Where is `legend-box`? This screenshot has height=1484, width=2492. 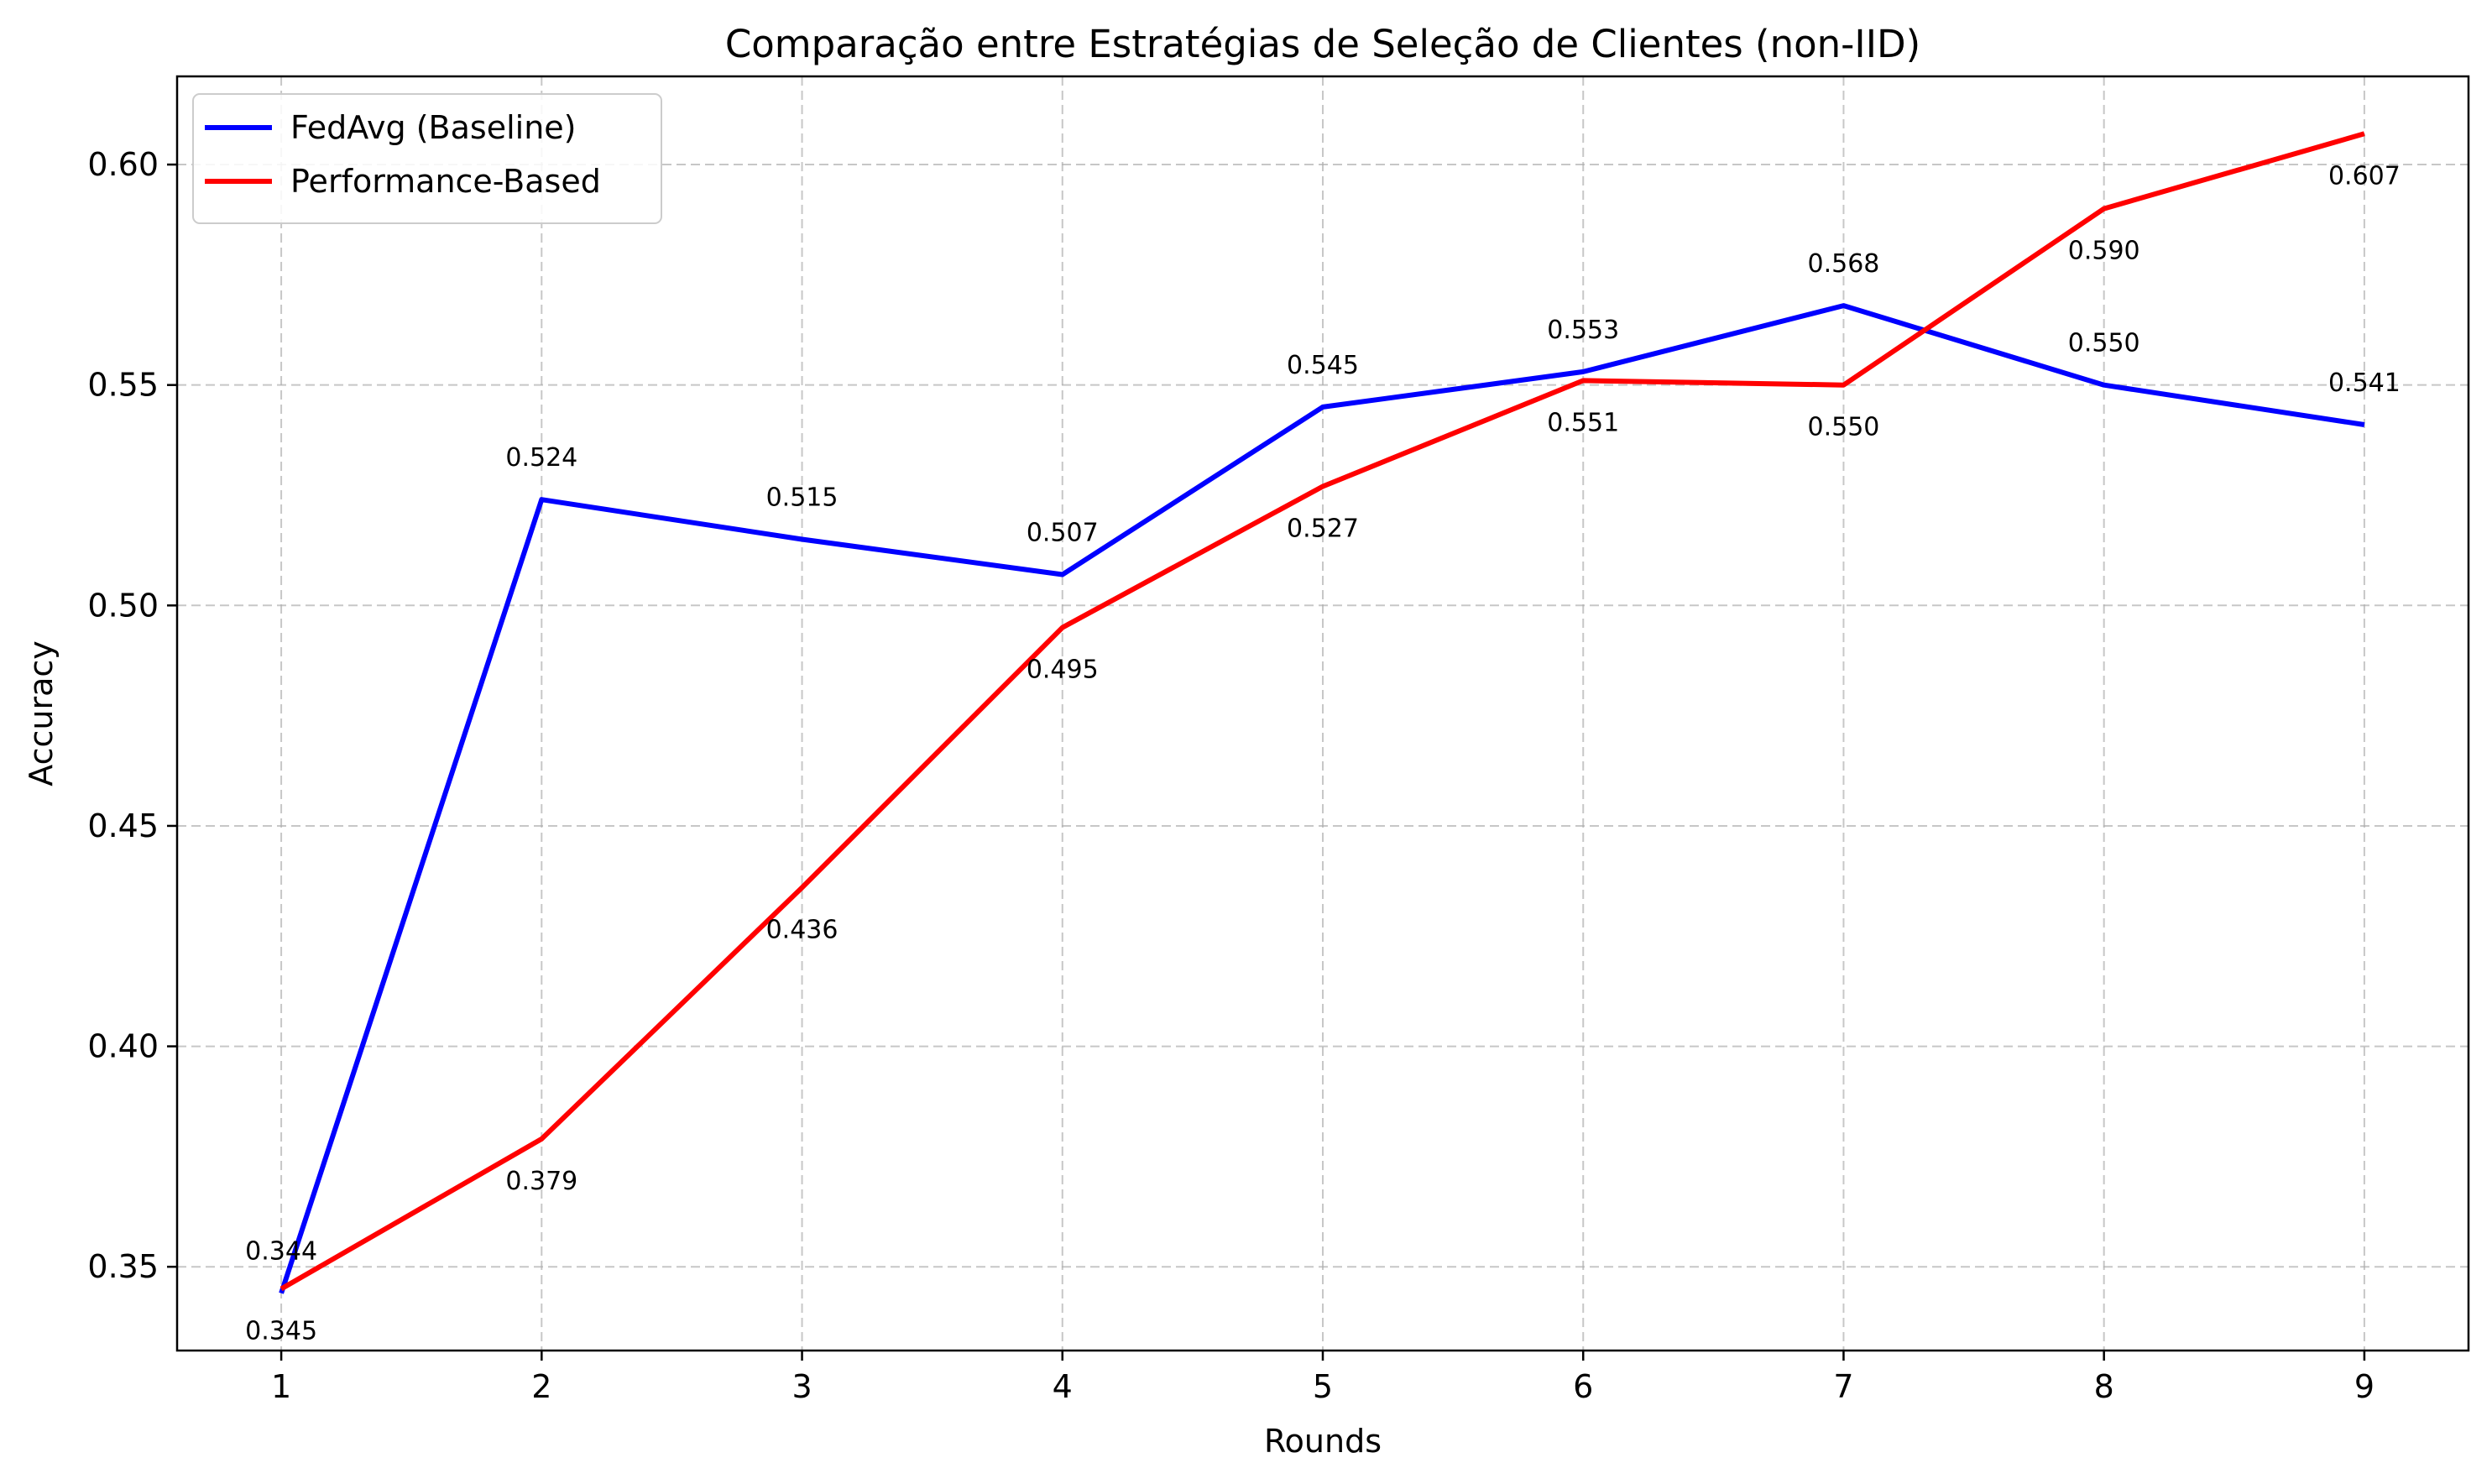
legend-box is located at coordinates (427, 158).